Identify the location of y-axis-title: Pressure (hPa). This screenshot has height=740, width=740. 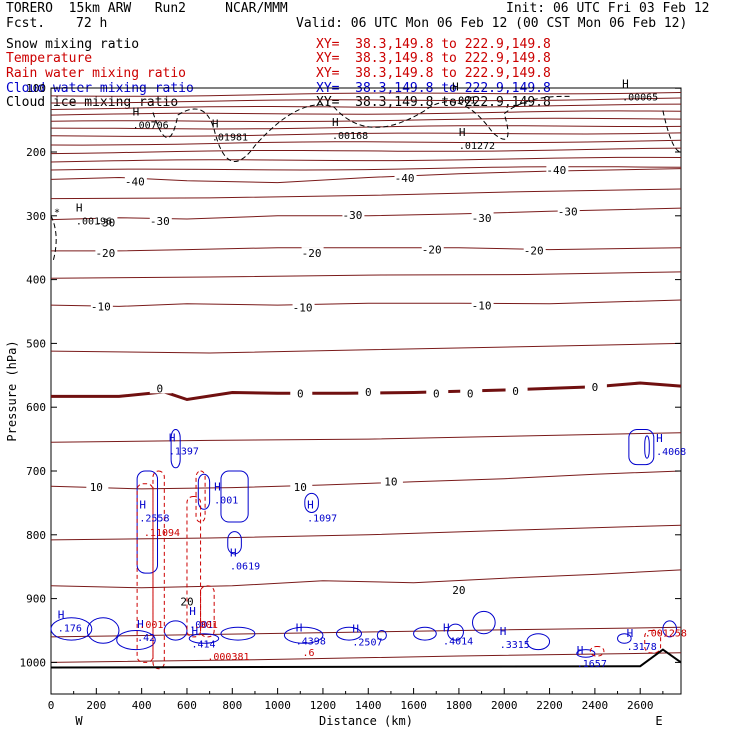
(12, 390).